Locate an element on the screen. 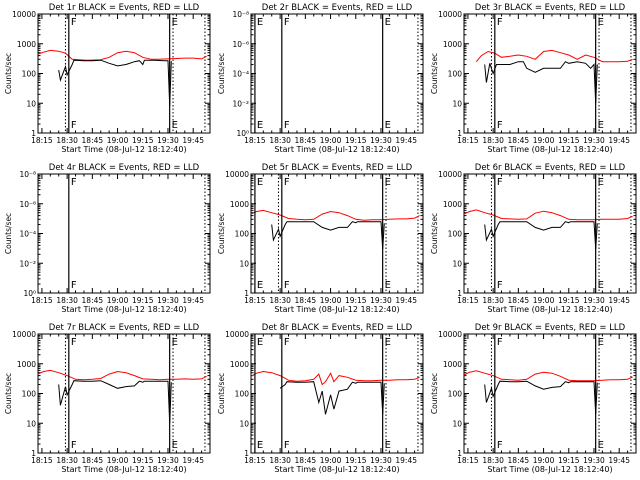 The image size is (640, 480). chart-title: Det 8r BLACK = Events, RED = LLD is located at coordinates (337, 328).